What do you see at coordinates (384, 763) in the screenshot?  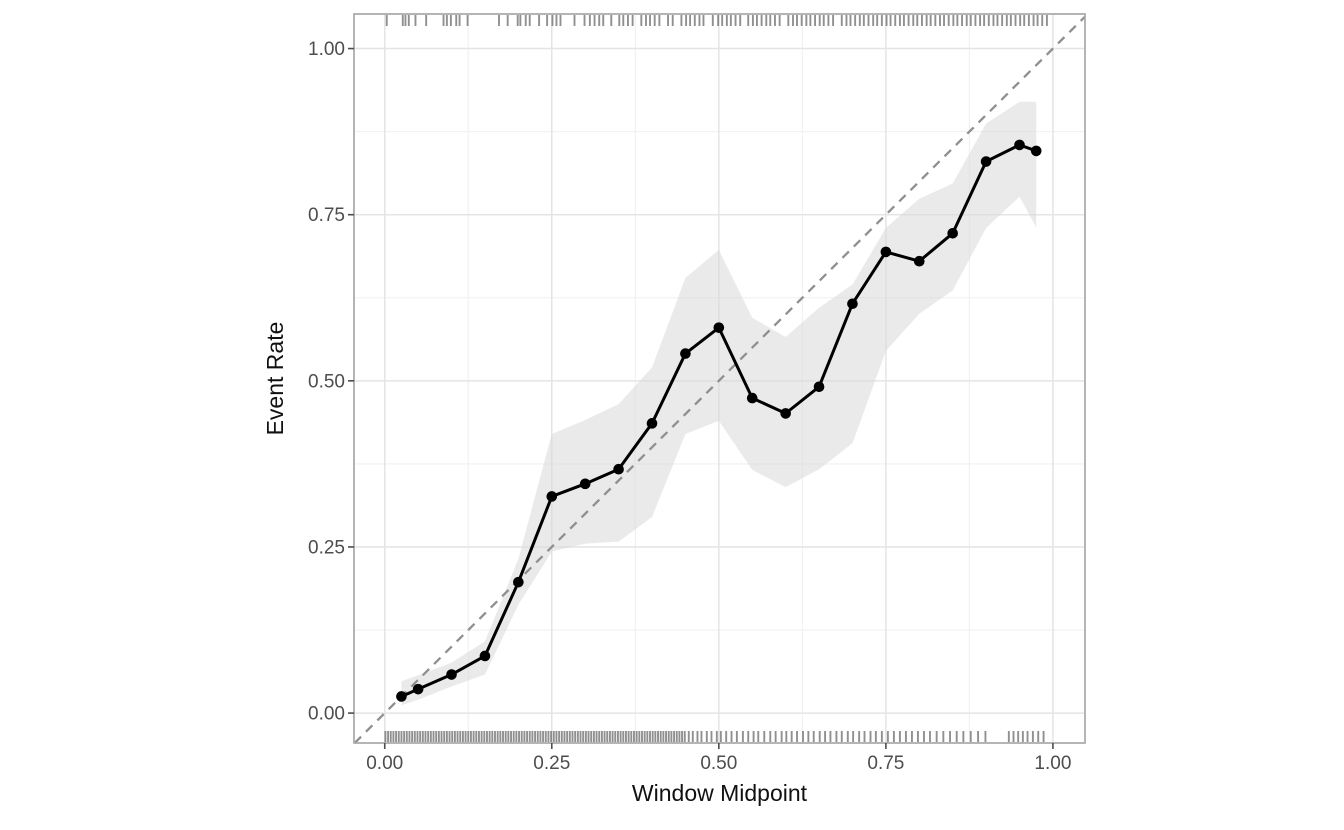 I see `x-tick-label: 0.00` at bounding box center [384, 763].